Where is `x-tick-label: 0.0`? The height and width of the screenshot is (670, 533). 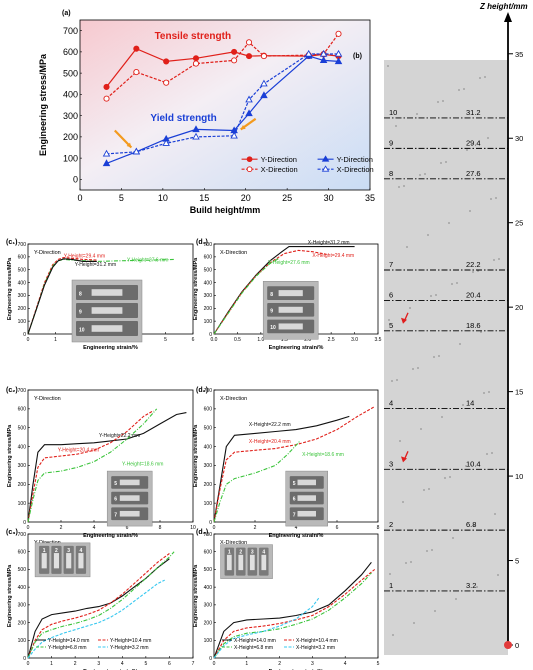
x-tick-label: 0.0 is located at coordinates (214, 340).